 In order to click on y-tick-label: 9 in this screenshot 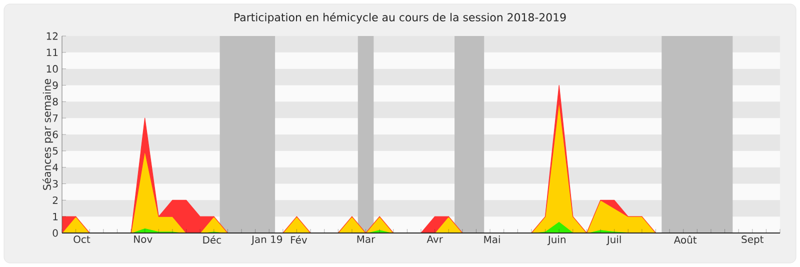, I will do `click(55, 85)`.